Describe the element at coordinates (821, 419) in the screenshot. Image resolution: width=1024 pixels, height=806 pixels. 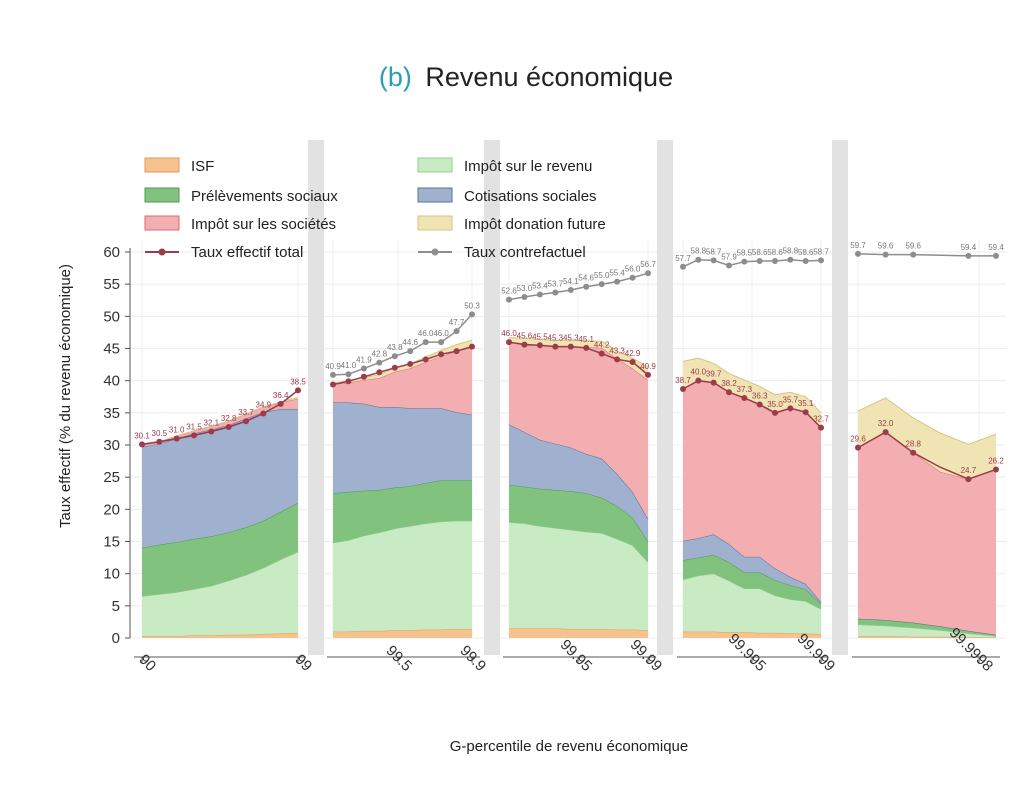
I see `label-taux-effectif-total: 32.7` at that location.